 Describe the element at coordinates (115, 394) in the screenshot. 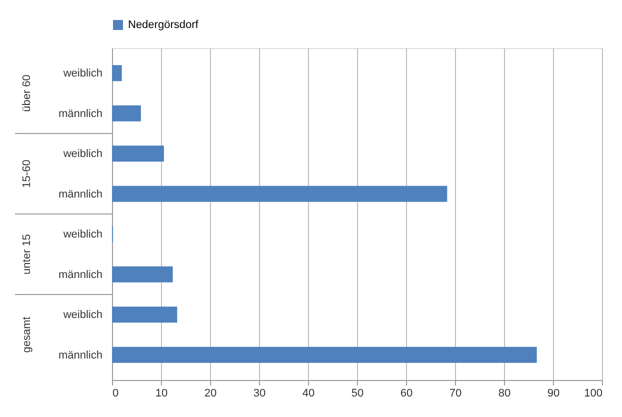

I see `x-tick-label: 0` at that location.